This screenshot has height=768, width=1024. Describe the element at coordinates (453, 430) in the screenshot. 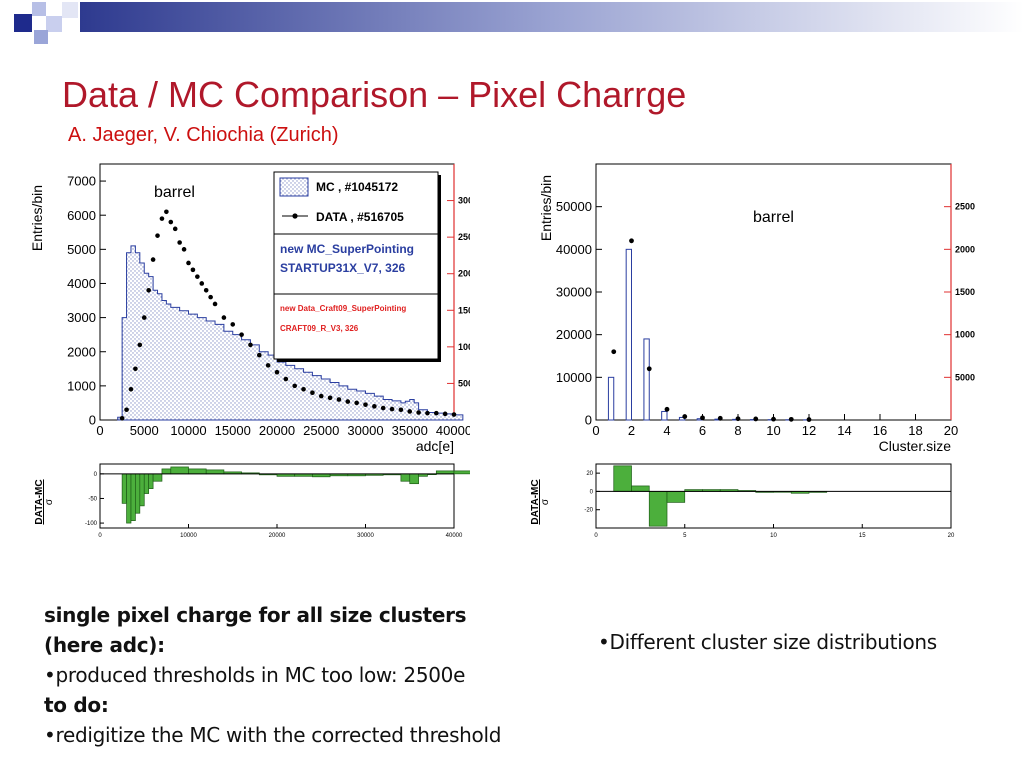

I see `x-tick-label: 40000` at that location.